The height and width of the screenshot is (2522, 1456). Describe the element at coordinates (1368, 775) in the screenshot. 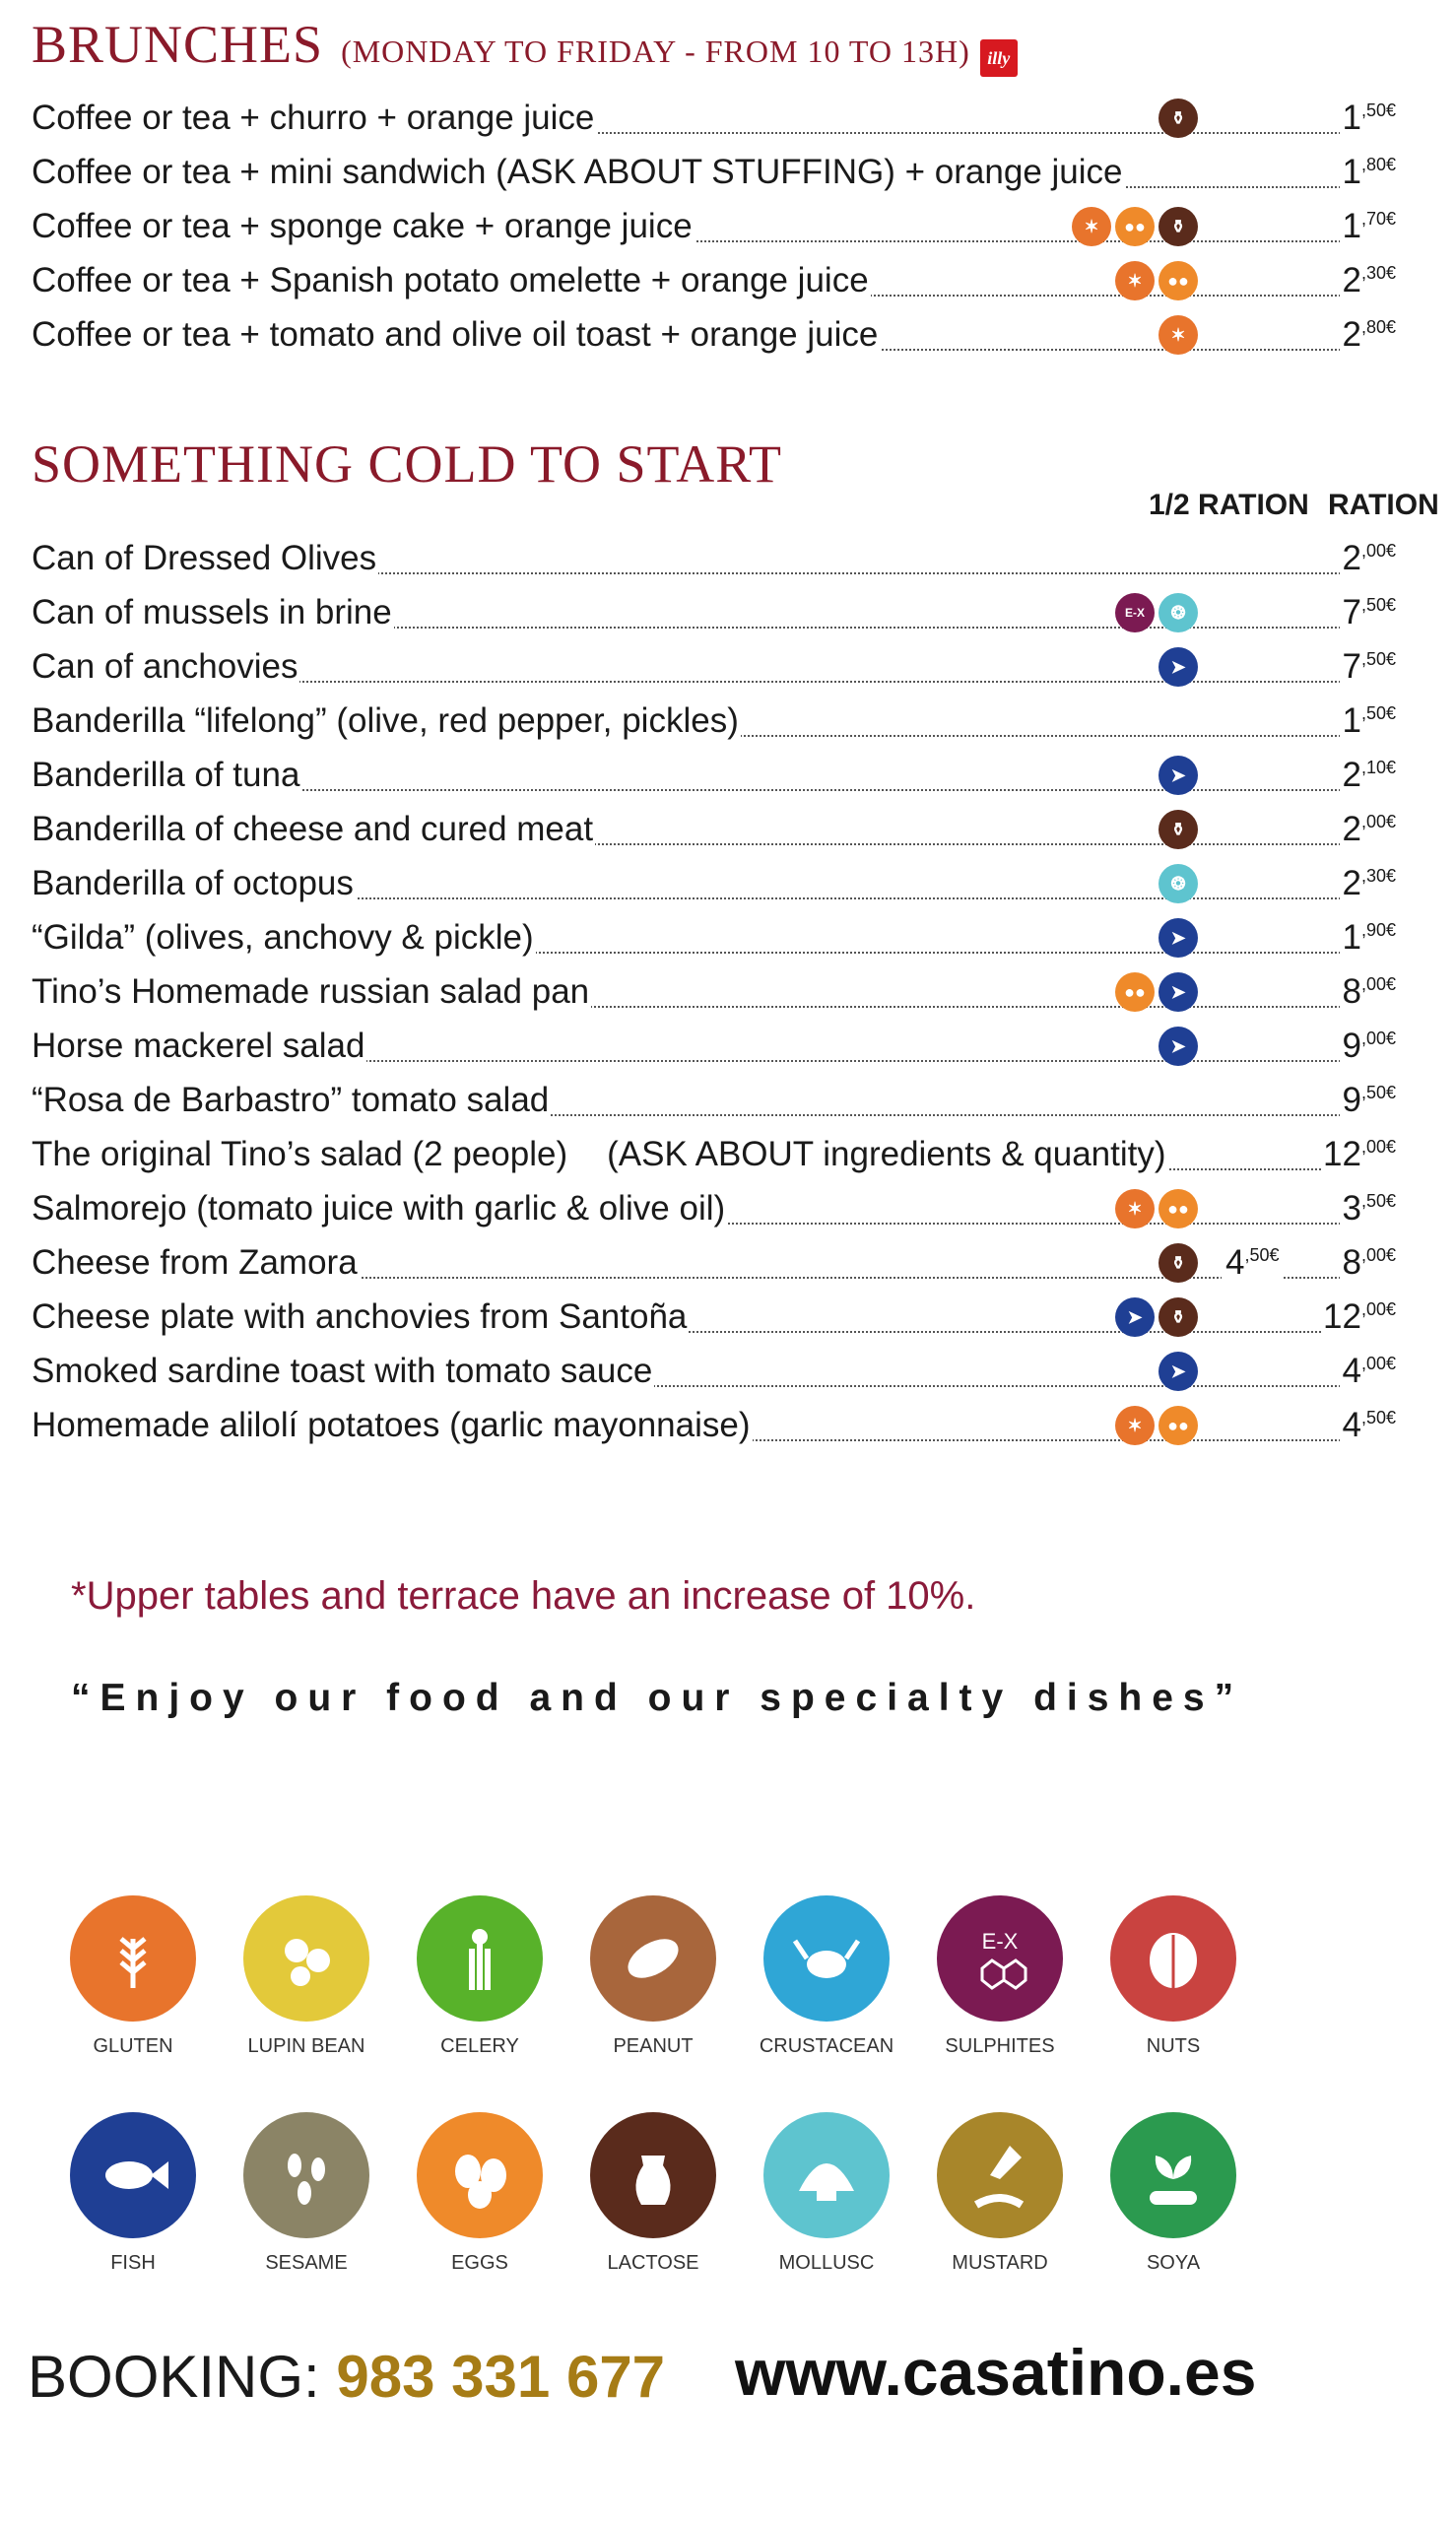

I see `item-price: 2,10€` at that location.